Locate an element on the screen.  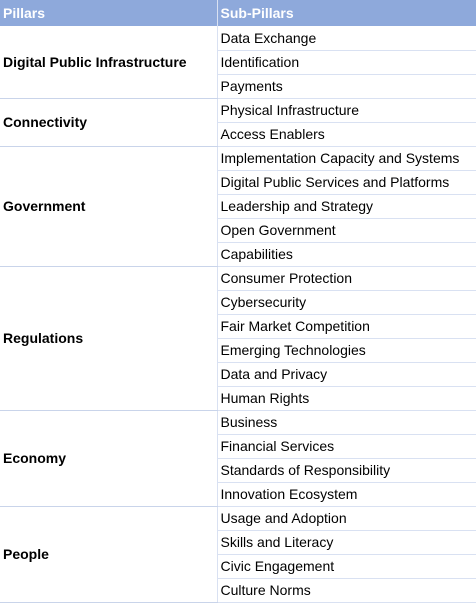
header-sub-pillars: Sub-Pillars is located at coordinates (346, 13).